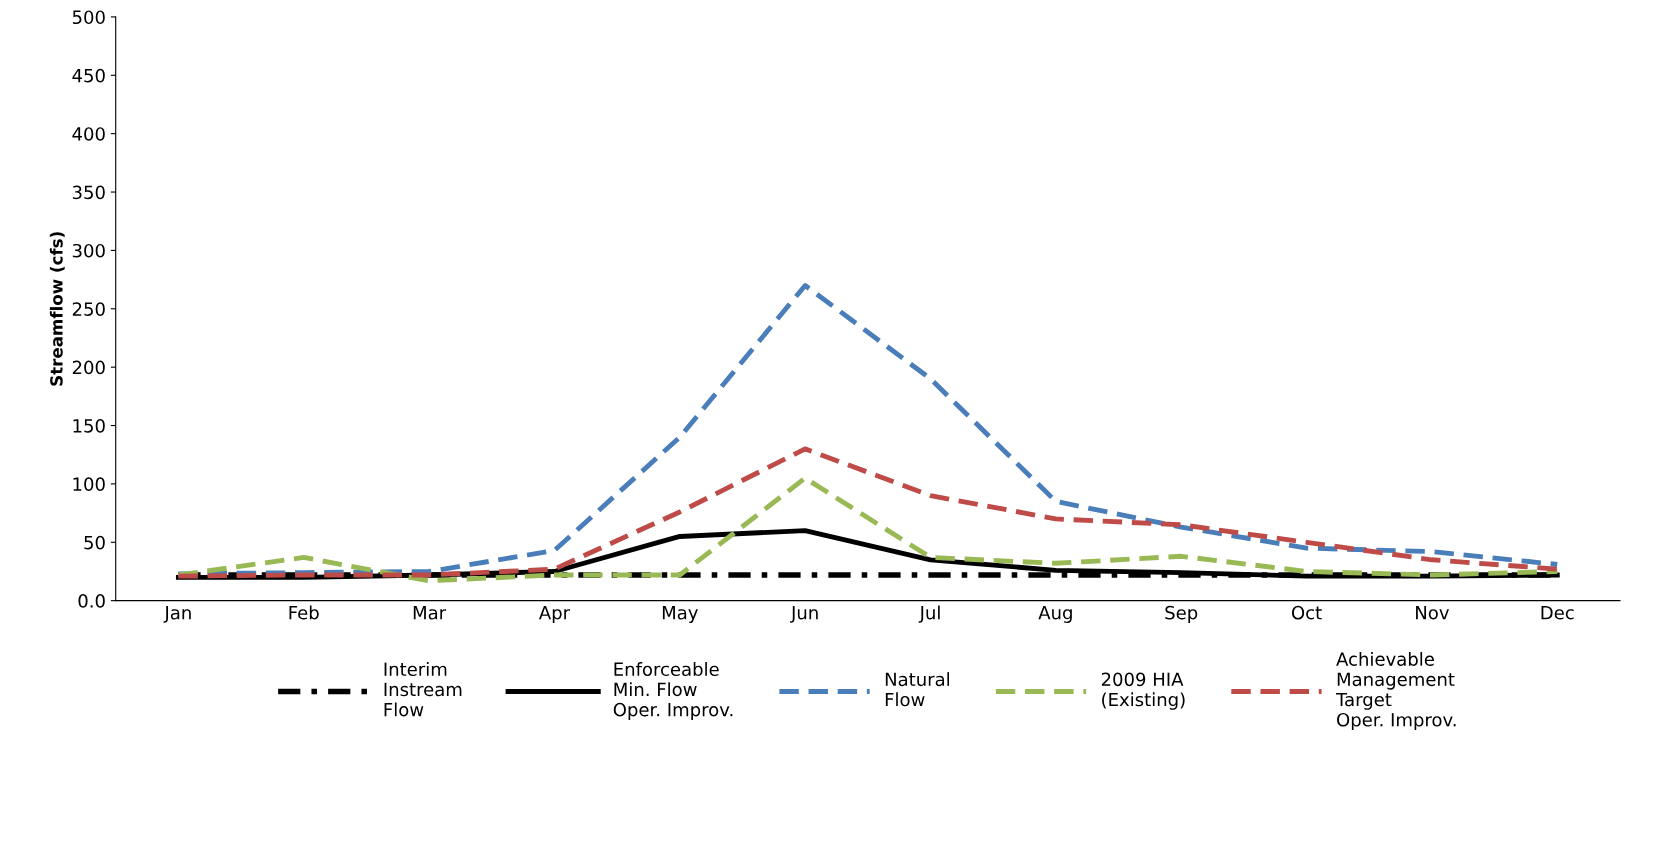  Describe the element at coordinates (430, 613) in the screenshot. I see `x-tick-label: Mar` at that location.